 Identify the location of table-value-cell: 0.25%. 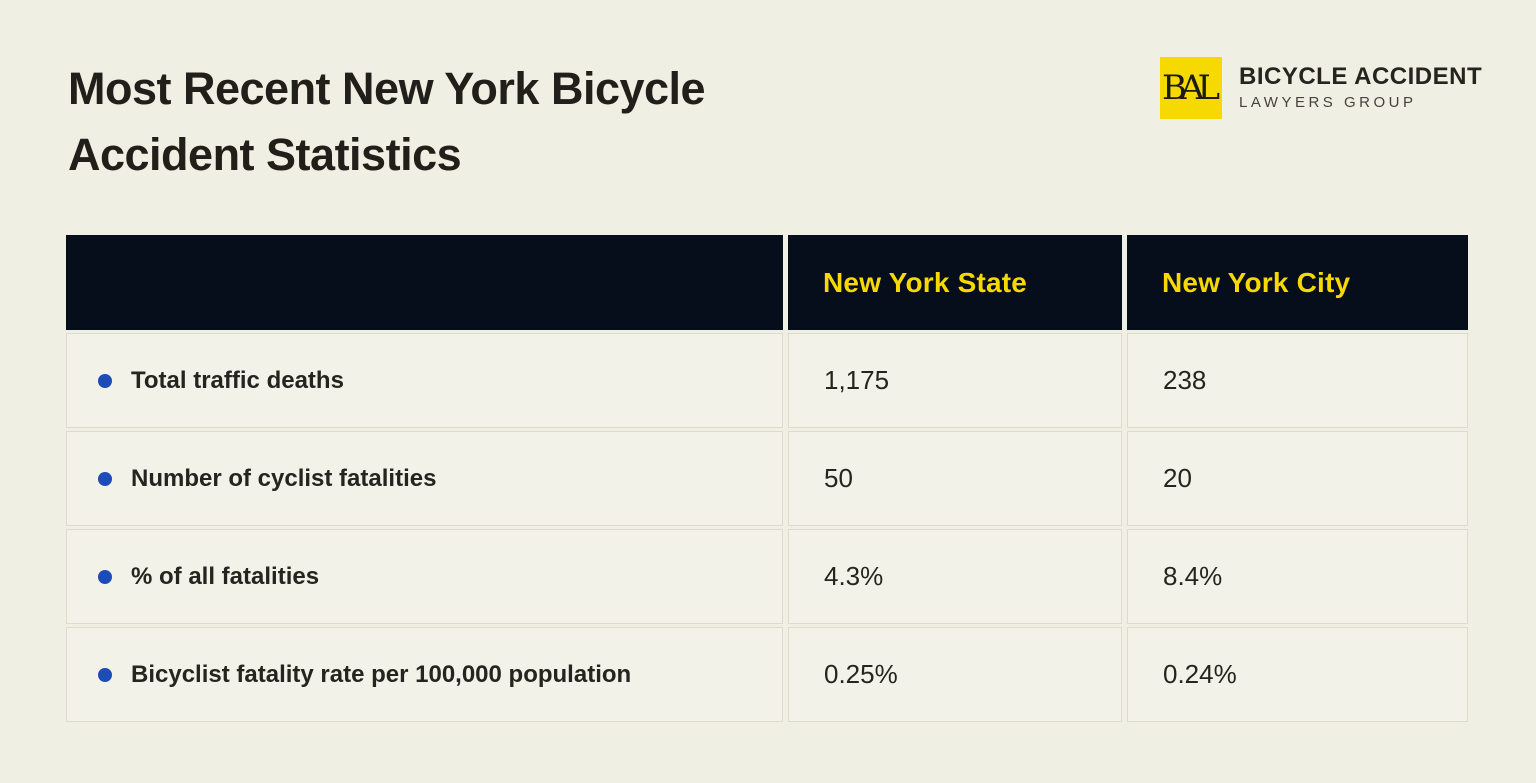
(955, 674).